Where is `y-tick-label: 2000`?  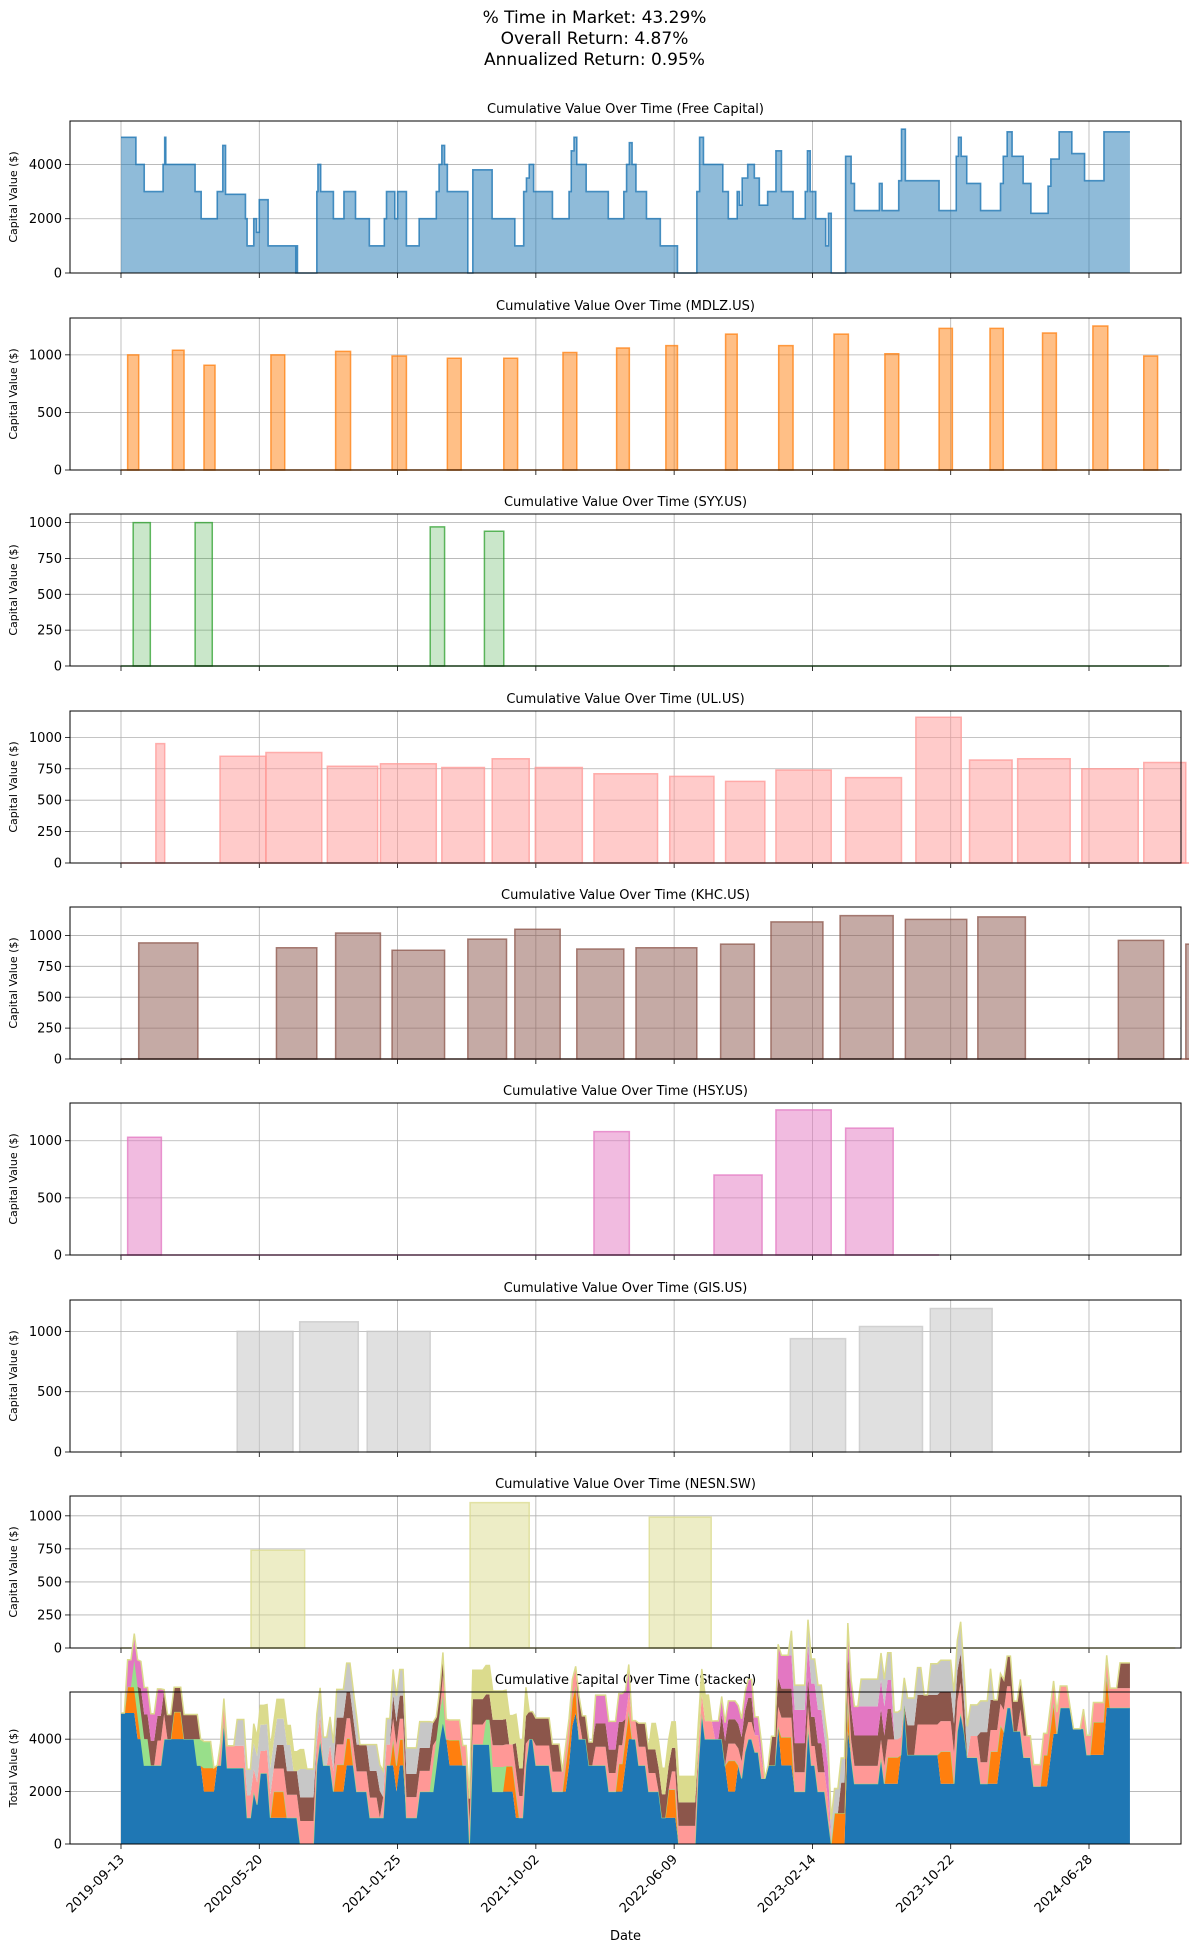 y-tick-label: 2000 is located at coordinates (45, 219).